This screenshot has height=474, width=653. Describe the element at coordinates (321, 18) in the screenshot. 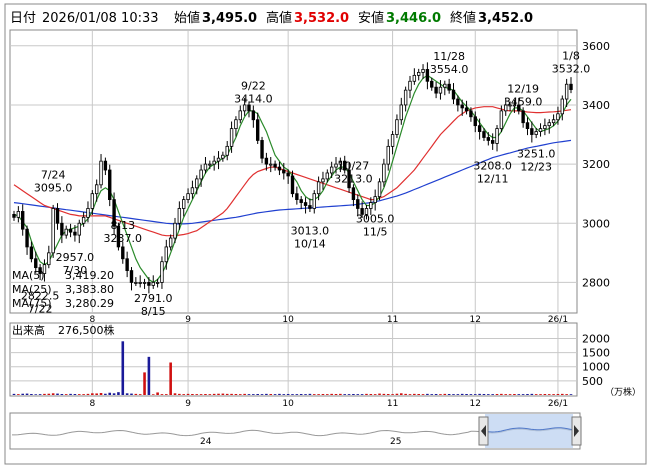

I see `high-value: 3,532.0` at that location.